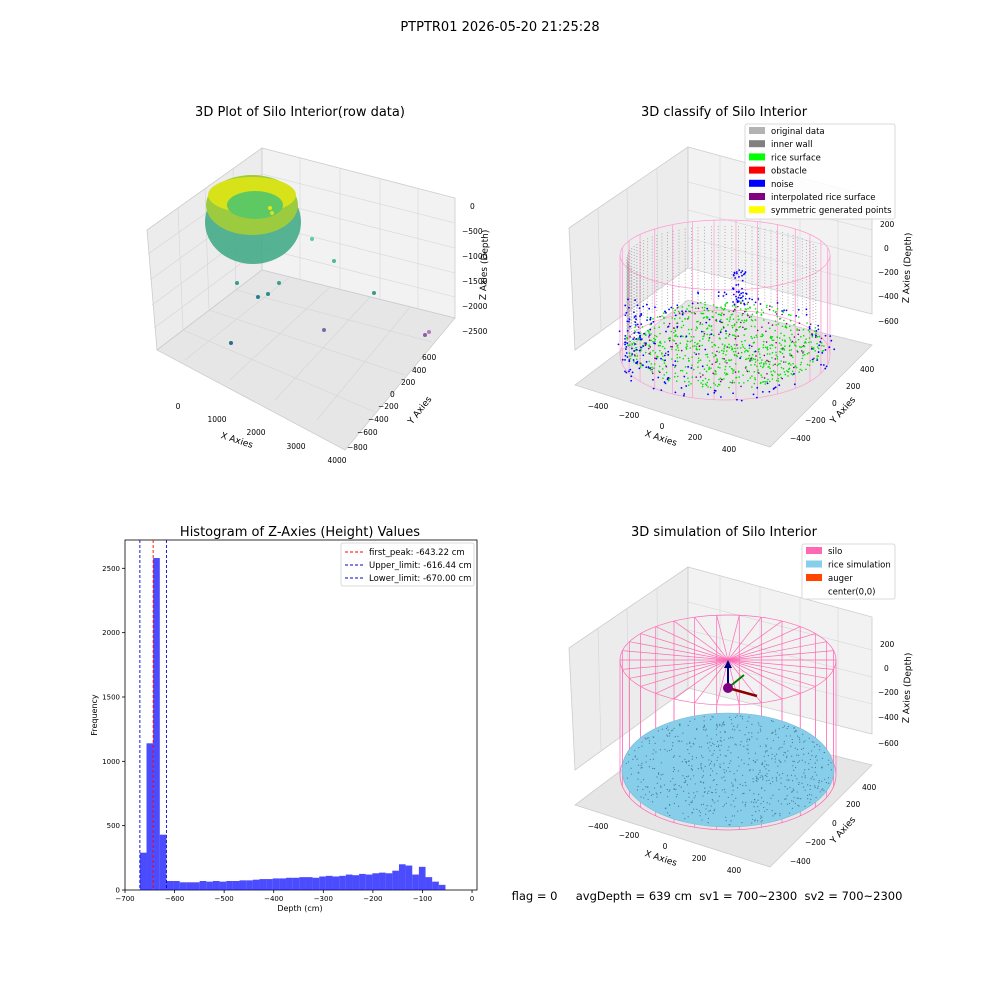 This screenshot has width=1000, height=1000. Describe the element at coordinates (834, 823) in the screenshot. I see `simulation-ytick: 0` at that location.